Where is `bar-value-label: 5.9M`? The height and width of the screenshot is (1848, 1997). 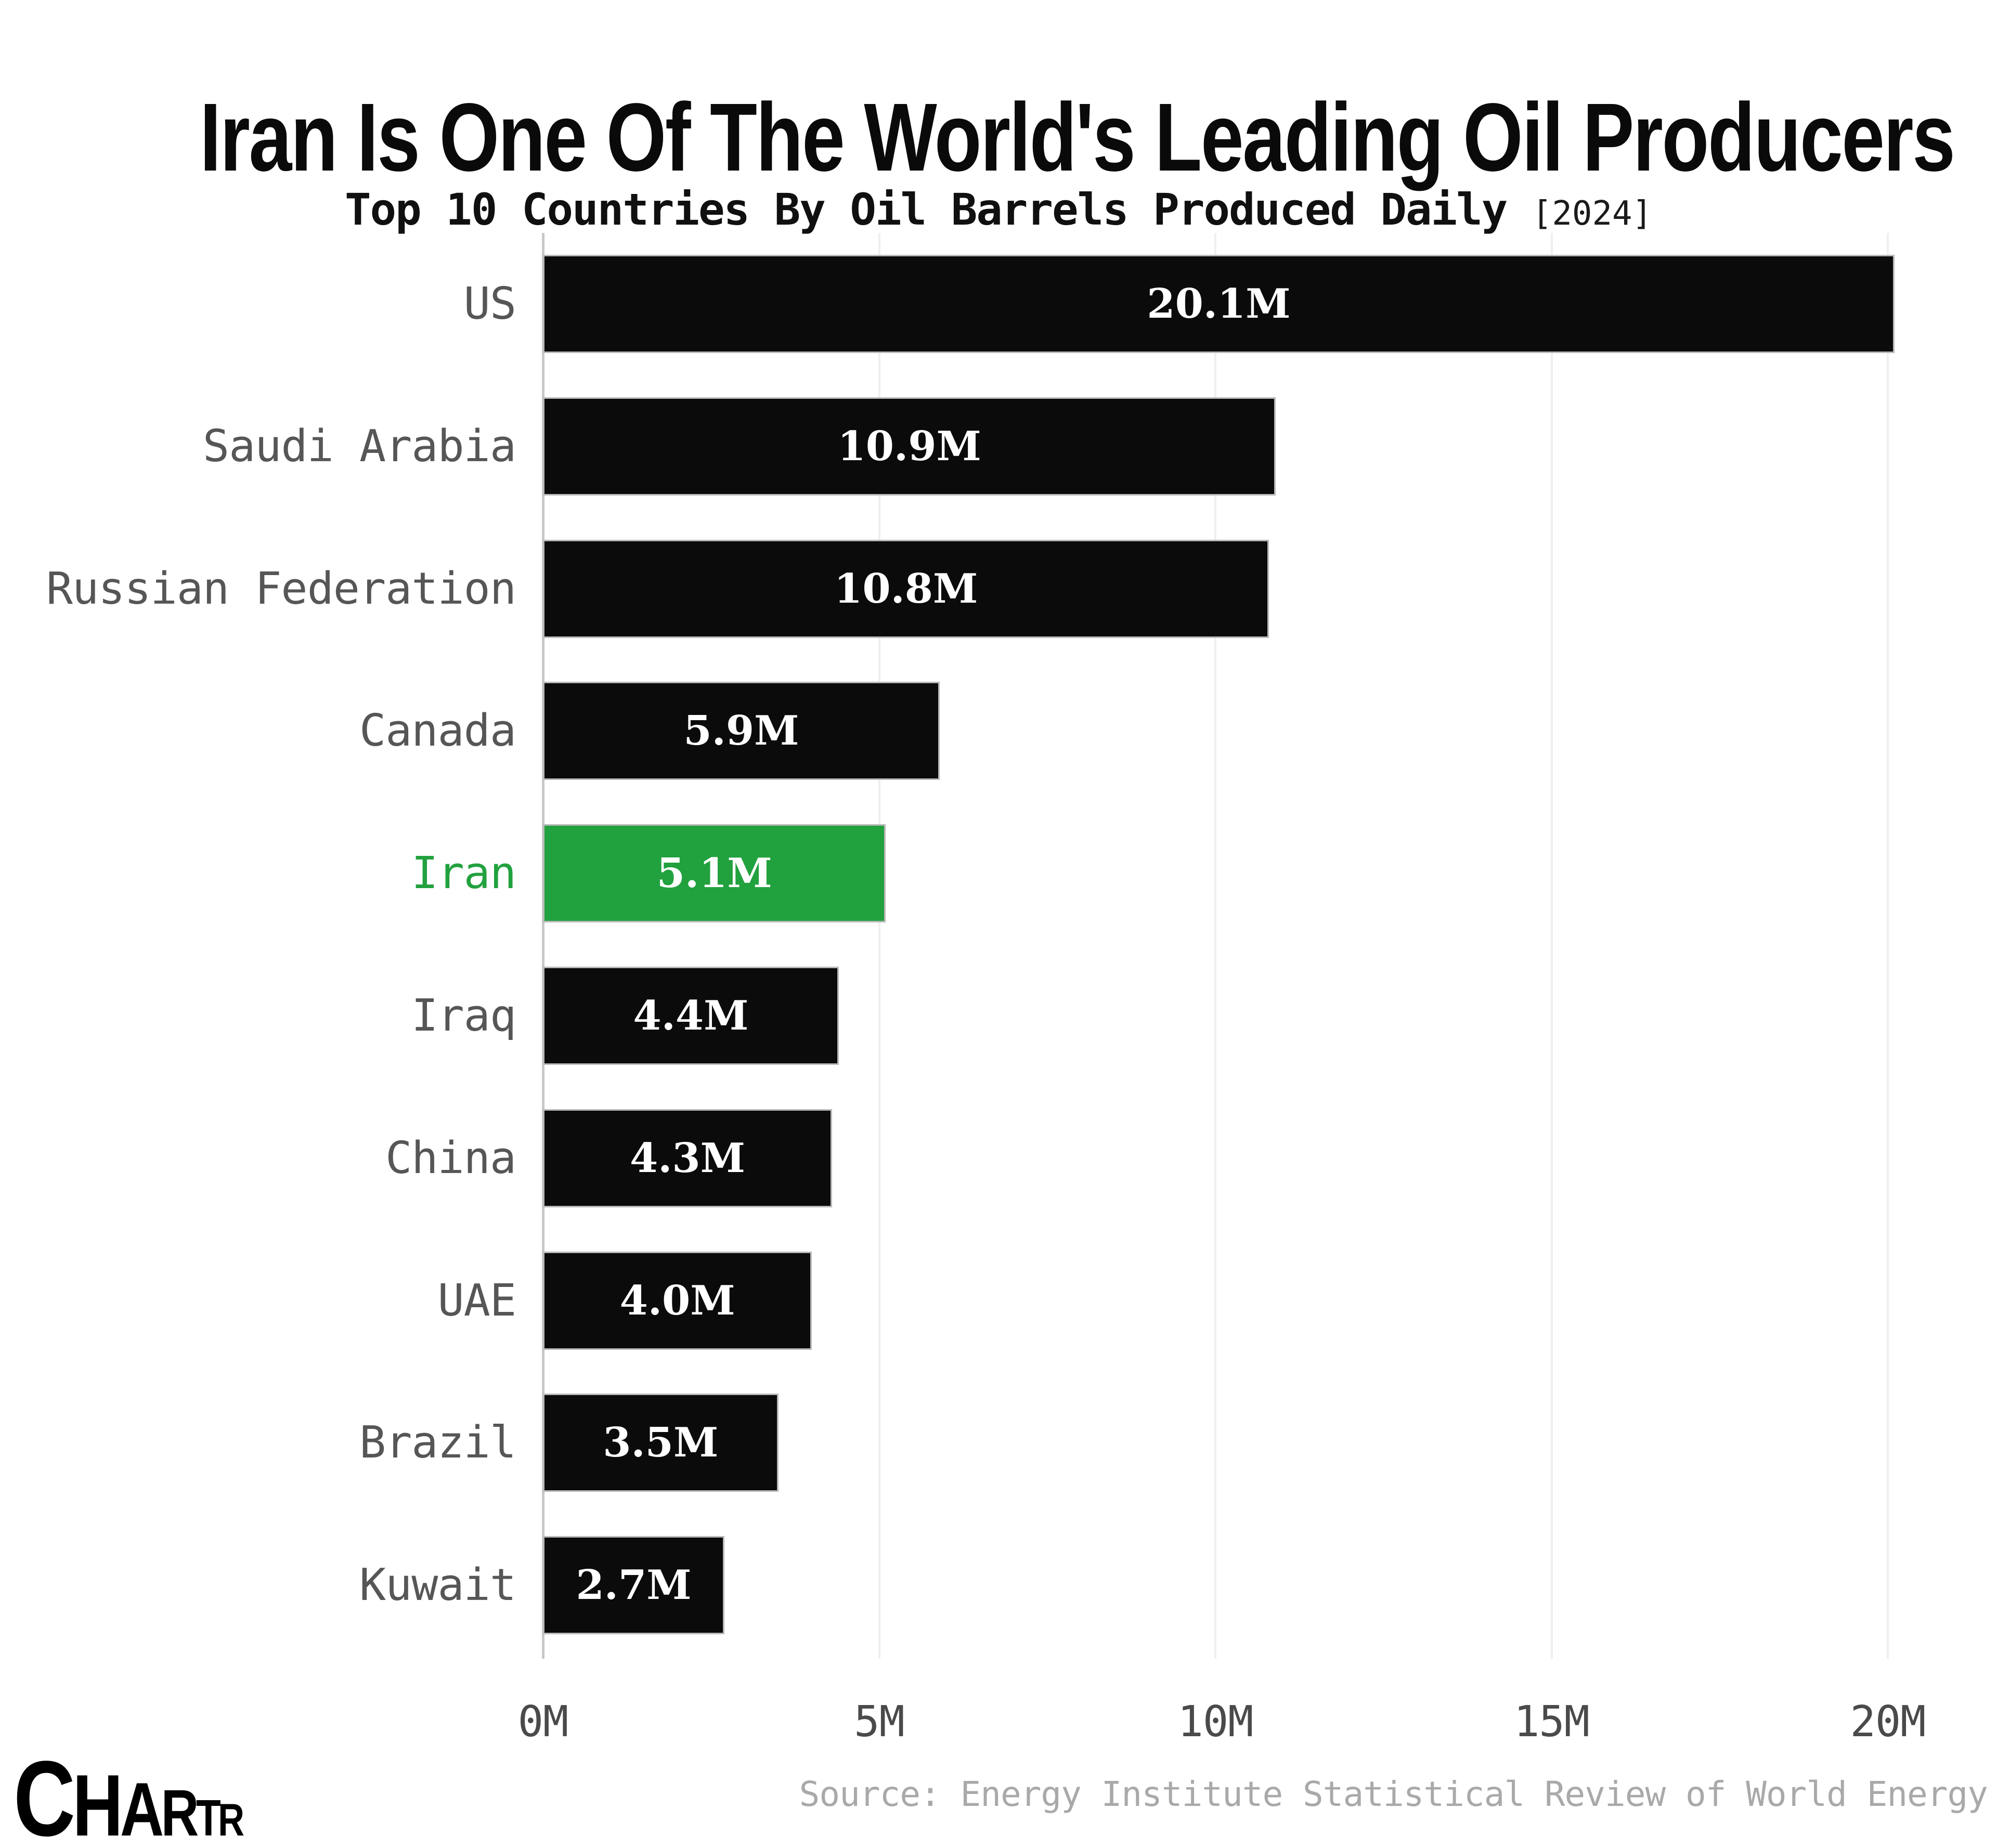 bar-value-label: 5.9M is located at coordinates (741, 731).